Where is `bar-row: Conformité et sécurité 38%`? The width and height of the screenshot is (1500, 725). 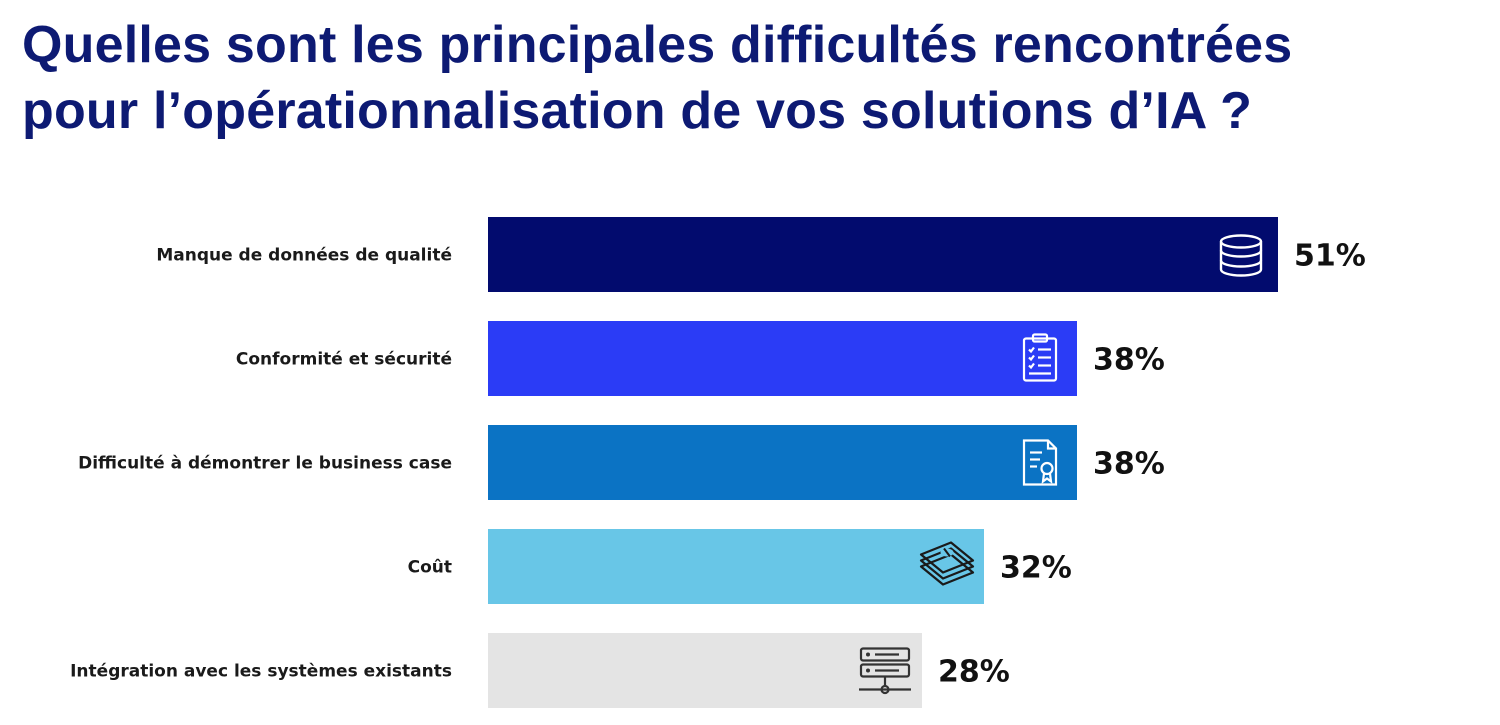
bar-row: Conformité et sécurité 38% is located at coordinates (700, 358).